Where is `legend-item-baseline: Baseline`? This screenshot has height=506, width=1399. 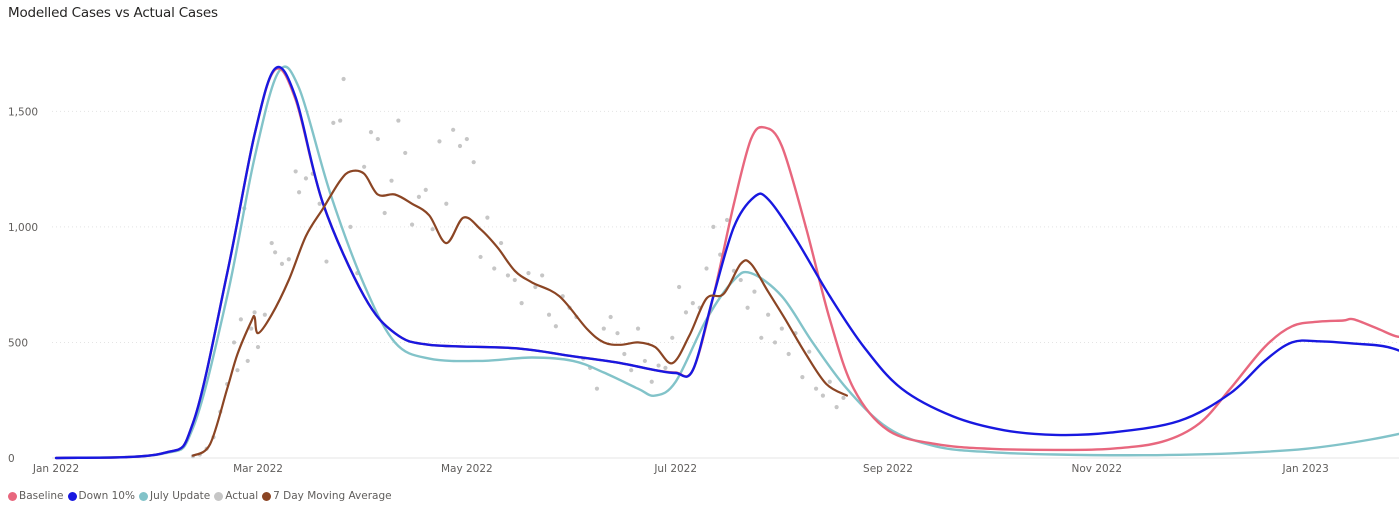
legend-item-baseline: Baseline is located at coordinates (36, 496).